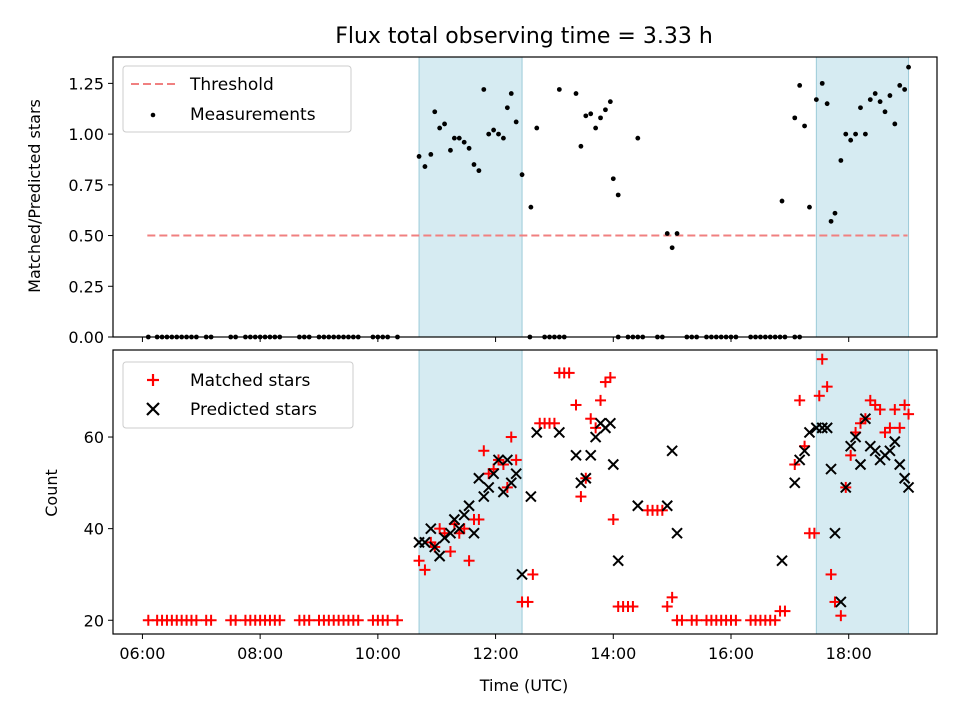 The width and height of the screenshot is (960, 720). I want to click on y-tick-label: 0.50, so click(86, 236).